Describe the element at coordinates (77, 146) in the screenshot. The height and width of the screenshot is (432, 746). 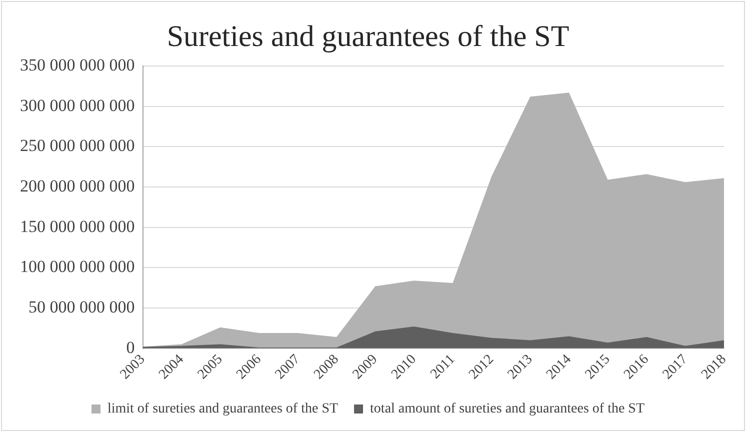
I see `y-tick-label: 250 000 000 000` at that location.